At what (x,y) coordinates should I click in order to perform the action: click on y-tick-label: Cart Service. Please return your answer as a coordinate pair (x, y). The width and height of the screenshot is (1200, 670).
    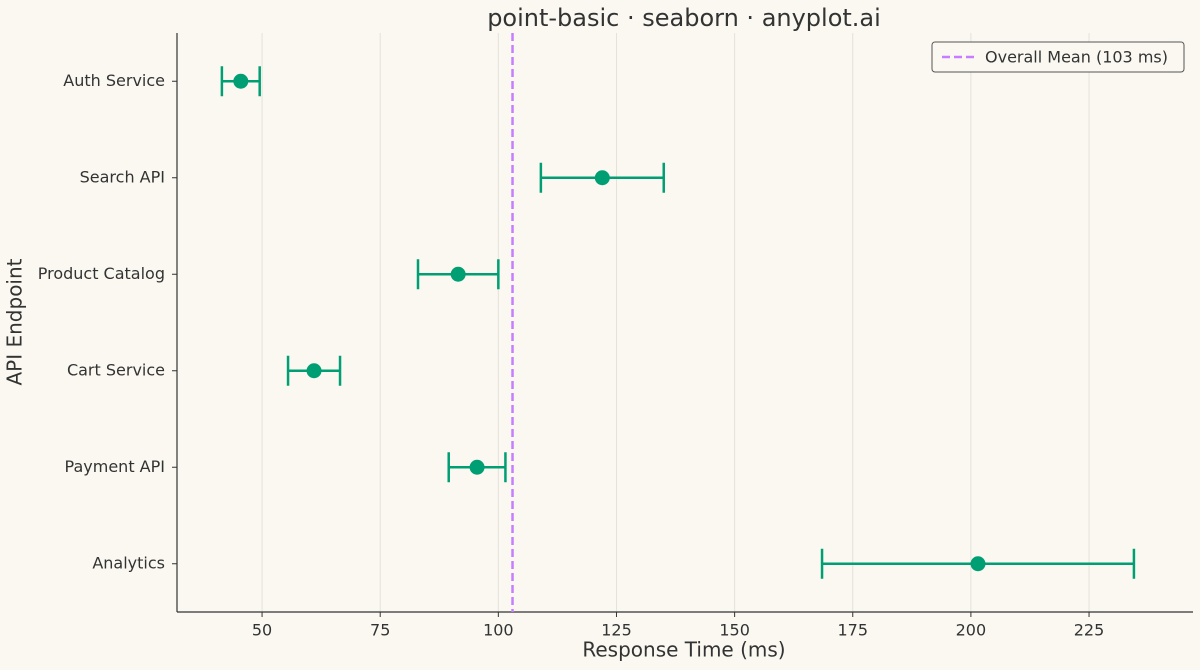
    Looking at the image, I should click on (116, 369).